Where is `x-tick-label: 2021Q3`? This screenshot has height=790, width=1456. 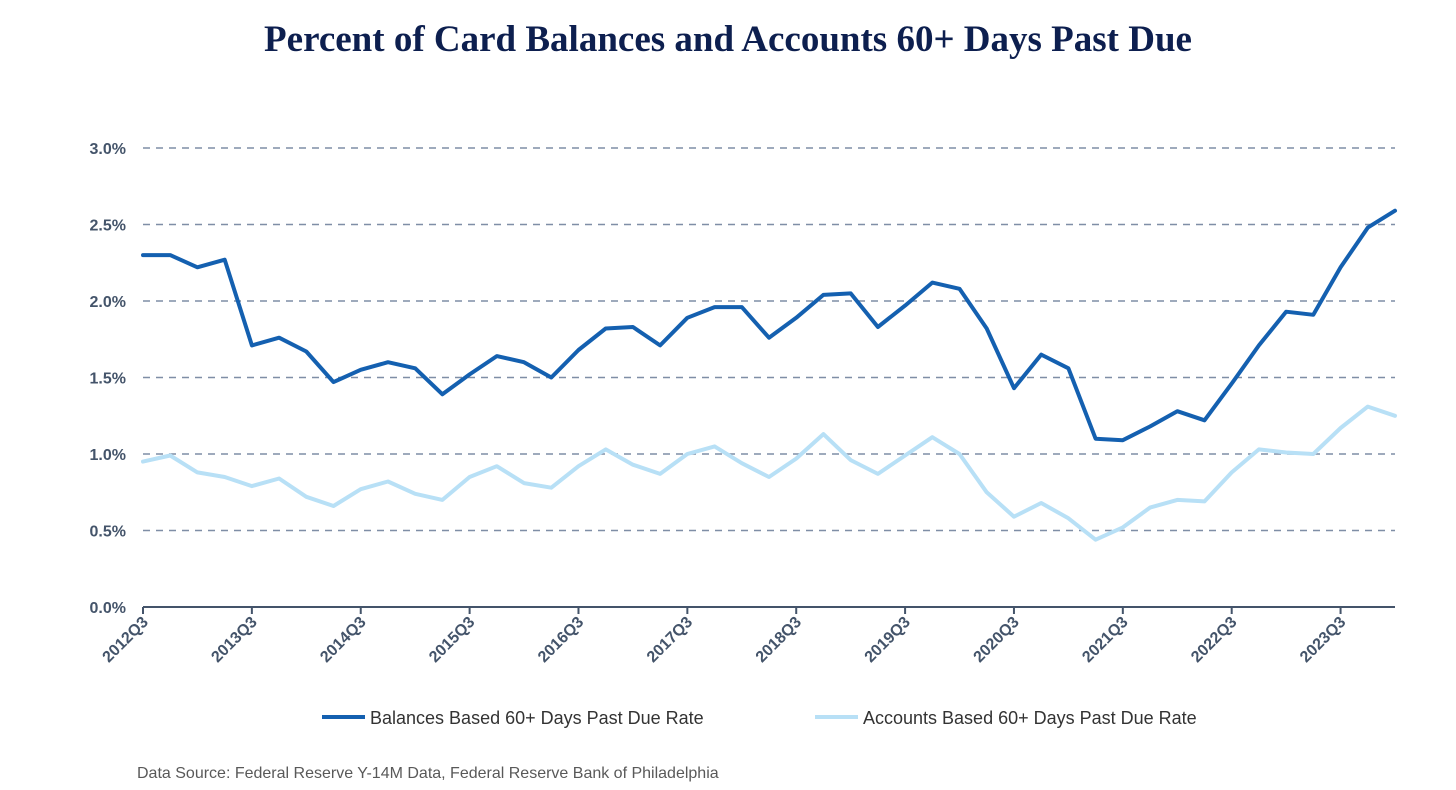
x-tick-label: 2021Q3 is located at coordinates (1105, 640).